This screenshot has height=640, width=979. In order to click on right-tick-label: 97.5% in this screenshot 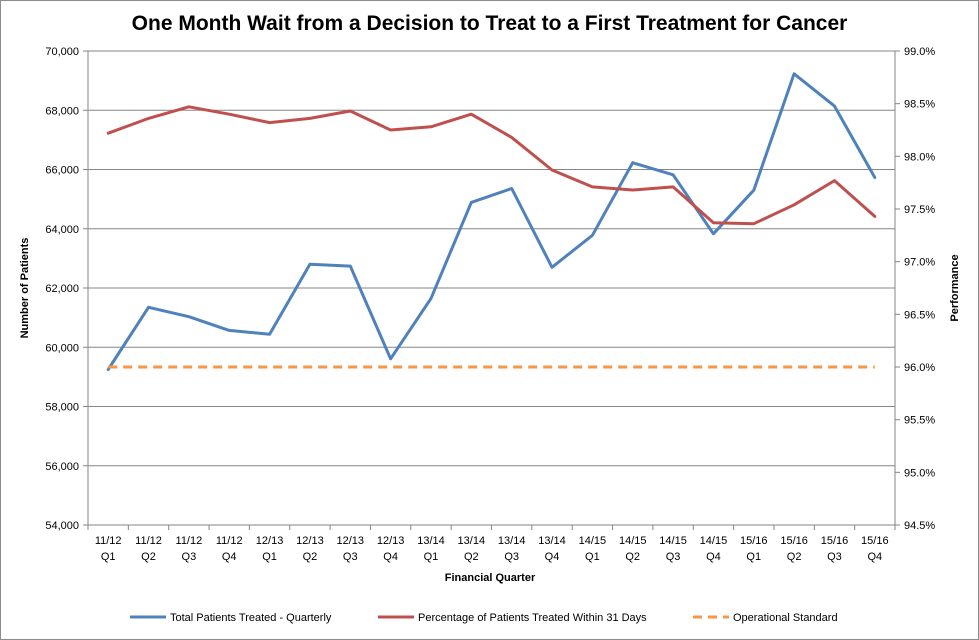, I will do `click(919, 210)`.